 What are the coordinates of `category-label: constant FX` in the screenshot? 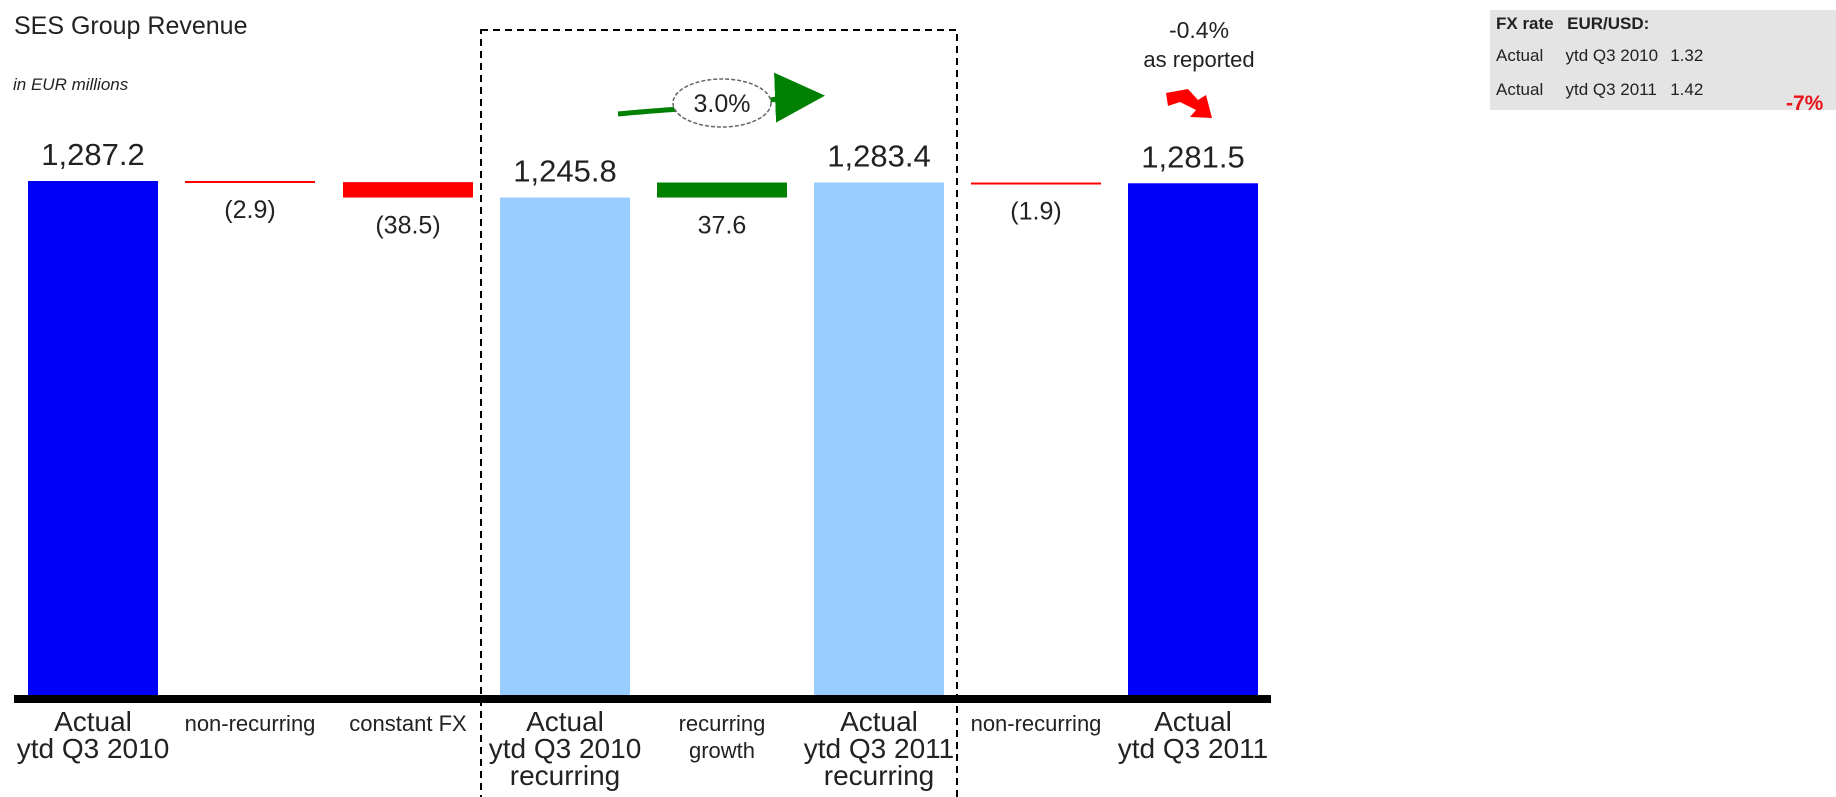 It's located at (408, 723).